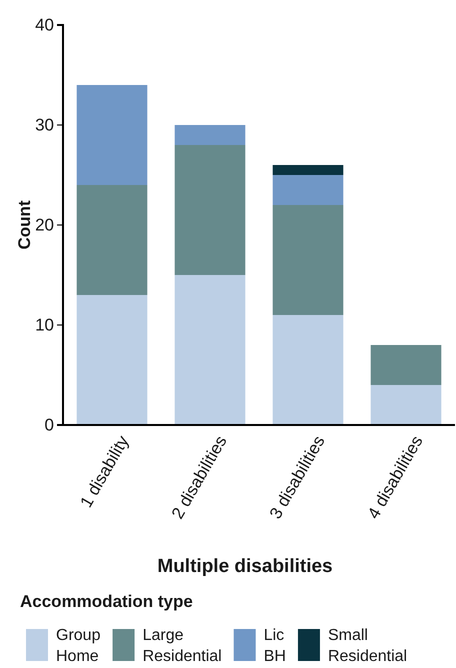 The height and width of the screenshot is (668, 456). What do you see at coordinates (275, 646) in the screenshot?
I see `legend-label: Lic BH` at bounding box center [275, 646].